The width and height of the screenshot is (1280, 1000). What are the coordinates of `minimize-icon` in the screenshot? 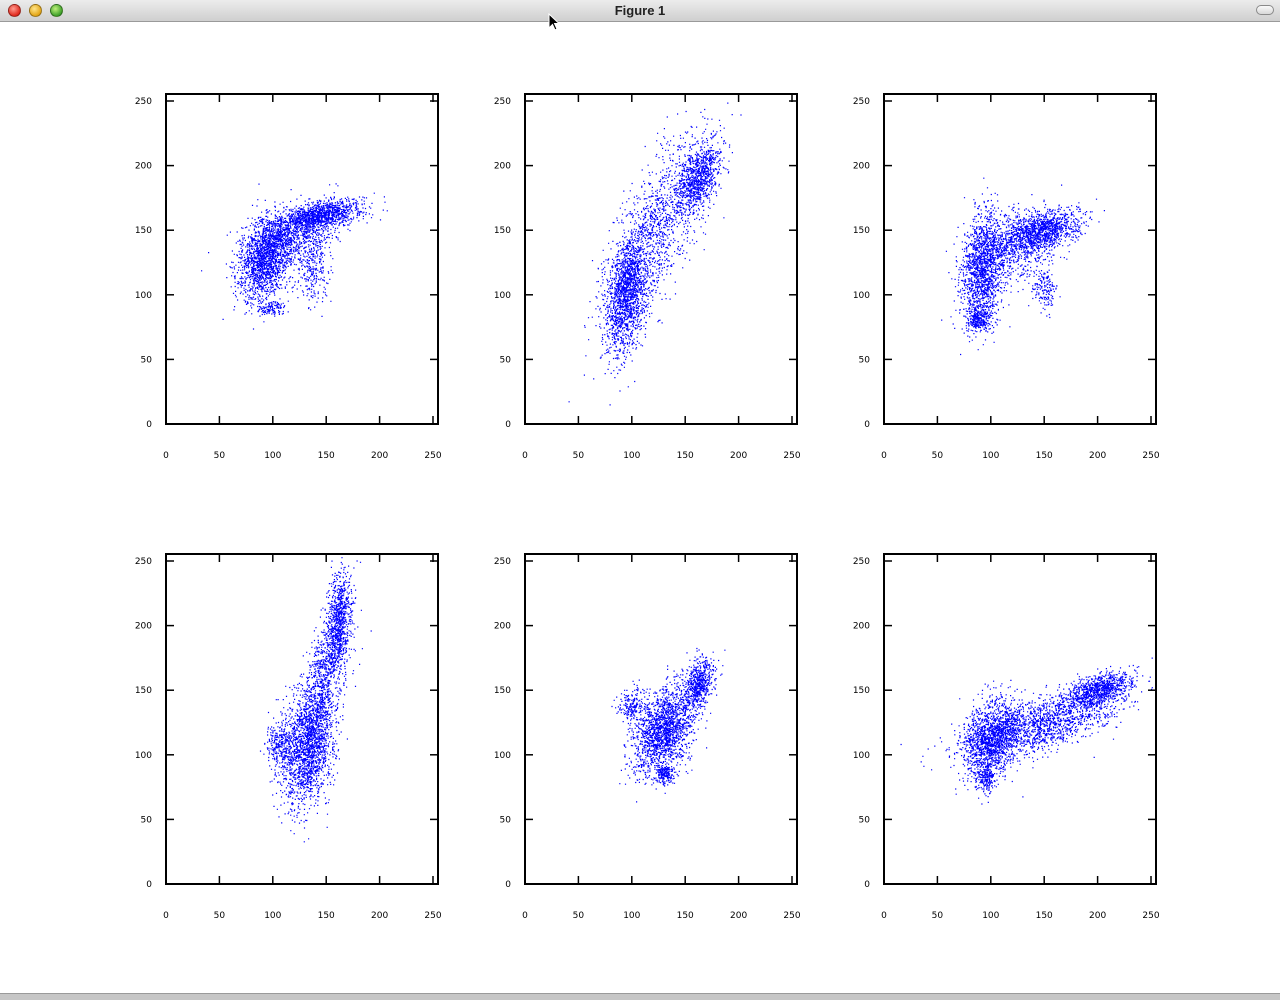 It's located at (35, 10).